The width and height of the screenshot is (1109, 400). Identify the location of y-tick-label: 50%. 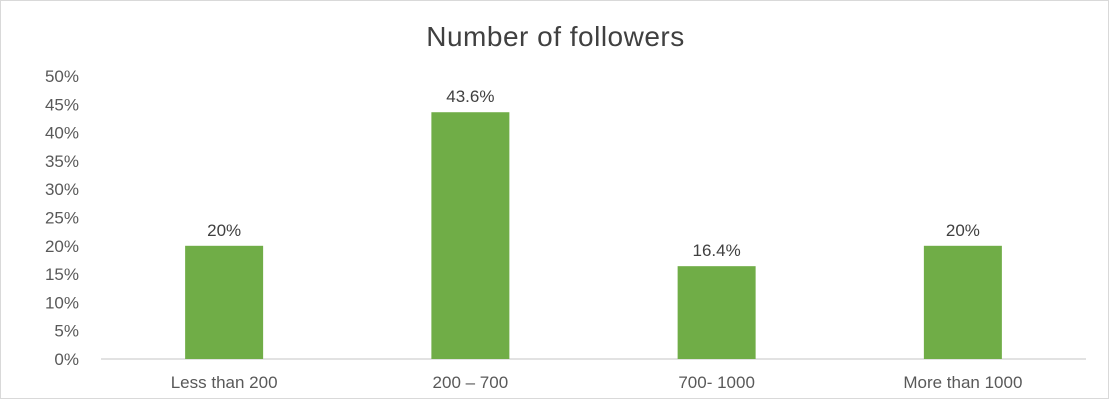
(62, 76).